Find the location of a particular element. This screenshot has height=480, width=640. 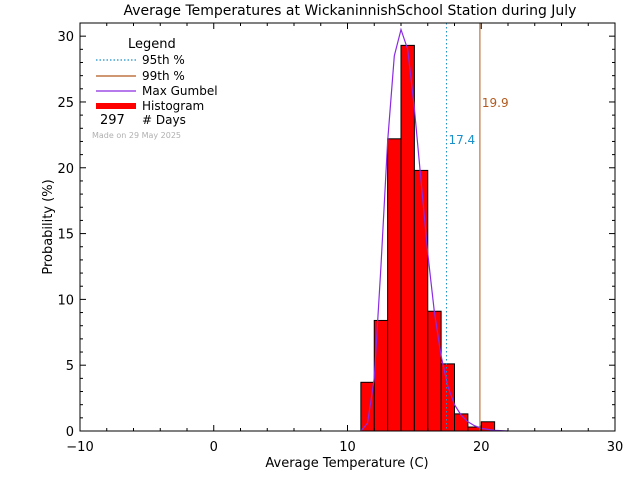

percentile-95th-label: 17.4 is located at coordinates (461, 140).